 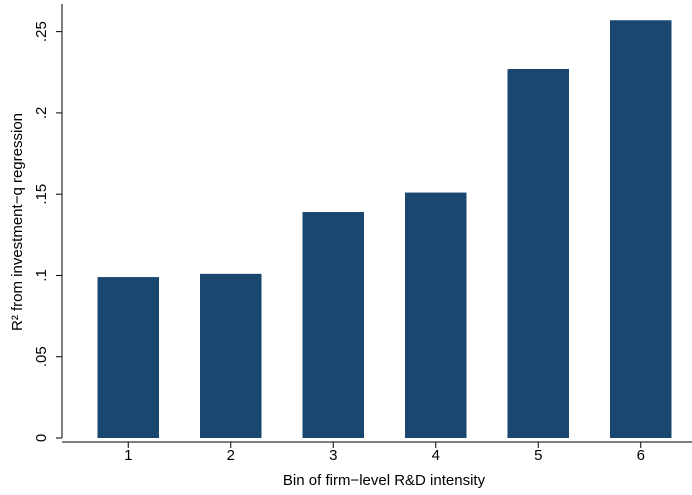 I want to click on x-axis-label: Bin of firm−level R&D intensity, so click(x=384, y=480).